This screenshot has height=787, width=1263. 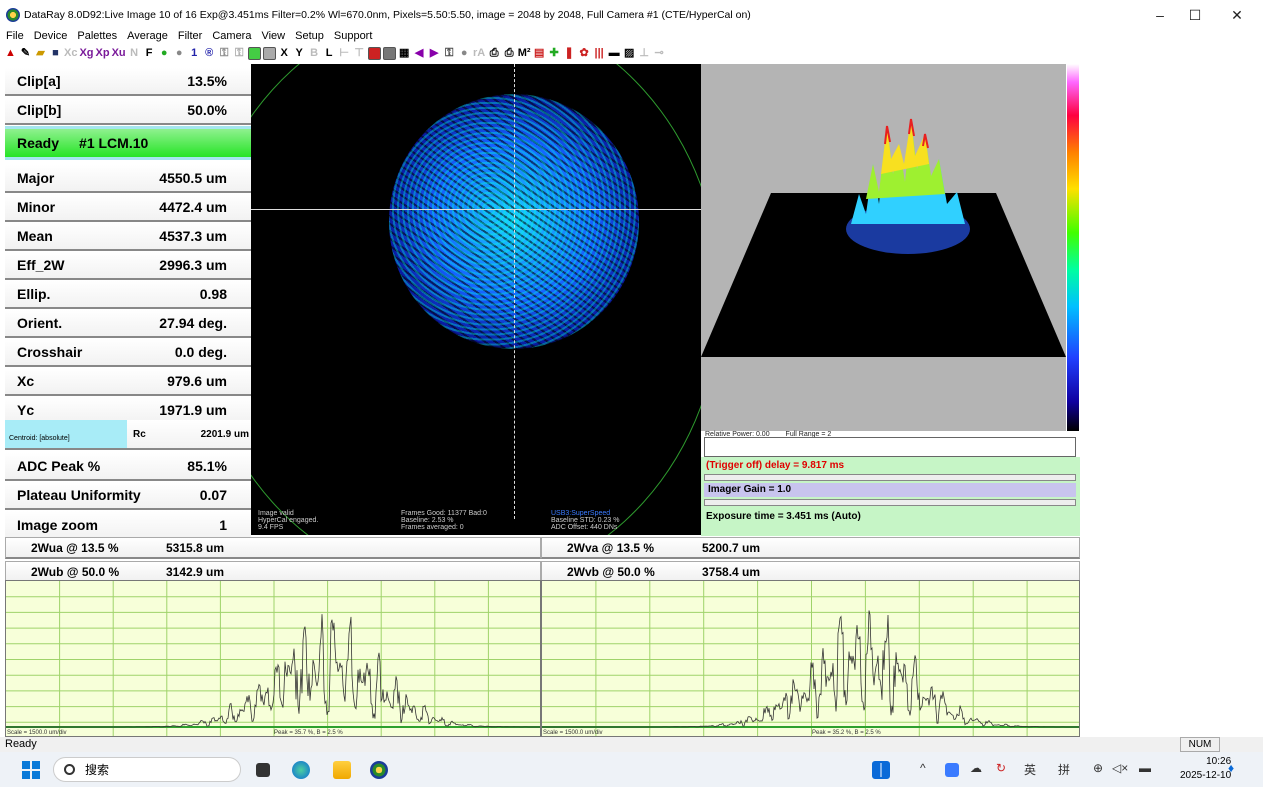 I want to click on open-folder-icon: ▰, so click(x=40, y=53).